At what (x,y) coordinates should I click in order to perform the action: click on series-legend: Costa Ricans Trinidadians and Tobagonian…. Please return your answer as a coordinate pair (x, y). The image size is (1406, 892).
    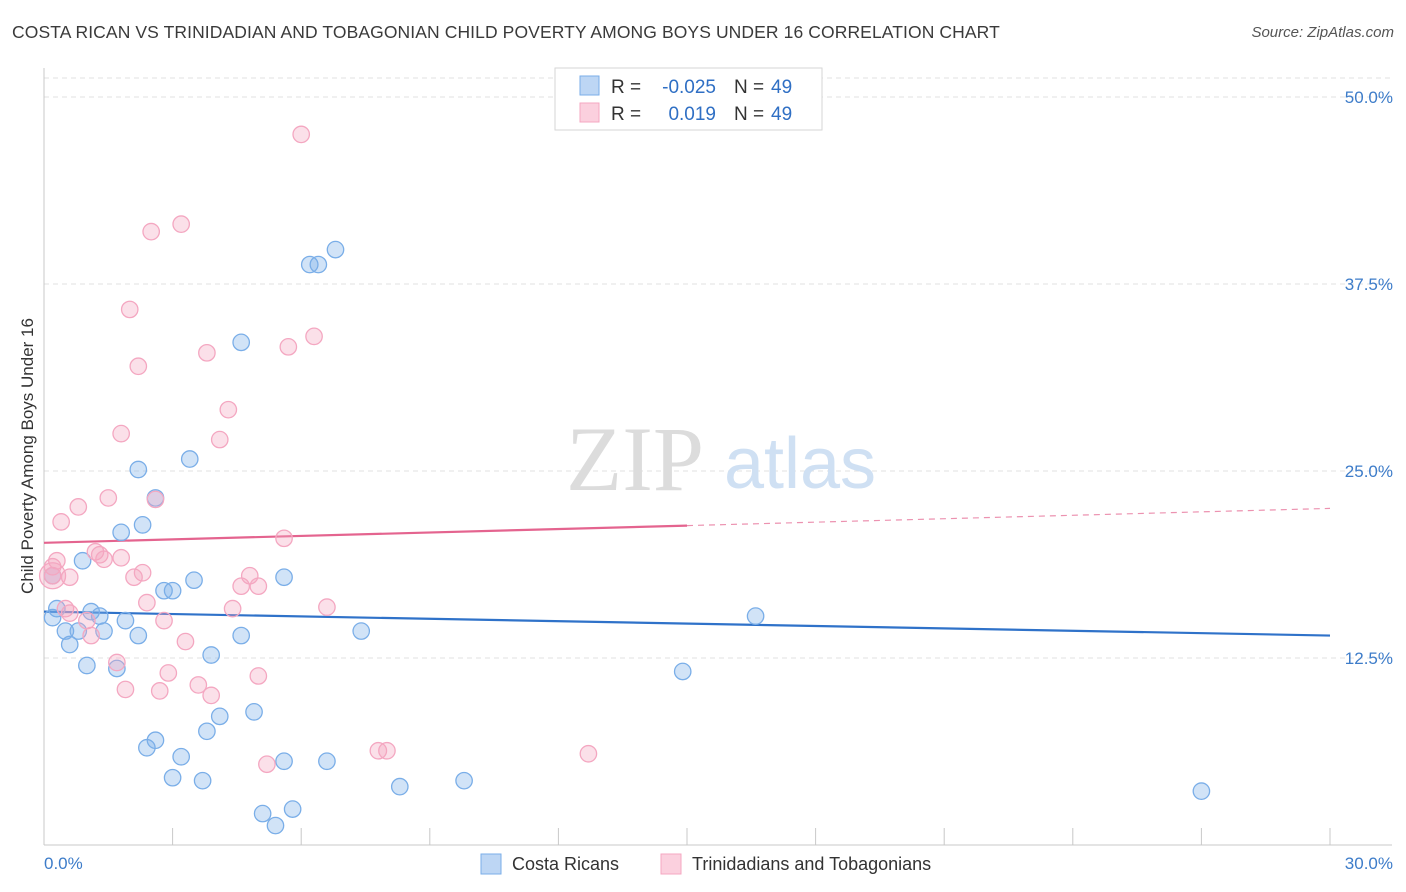
    Looking at the image, I should click on (705, 864).